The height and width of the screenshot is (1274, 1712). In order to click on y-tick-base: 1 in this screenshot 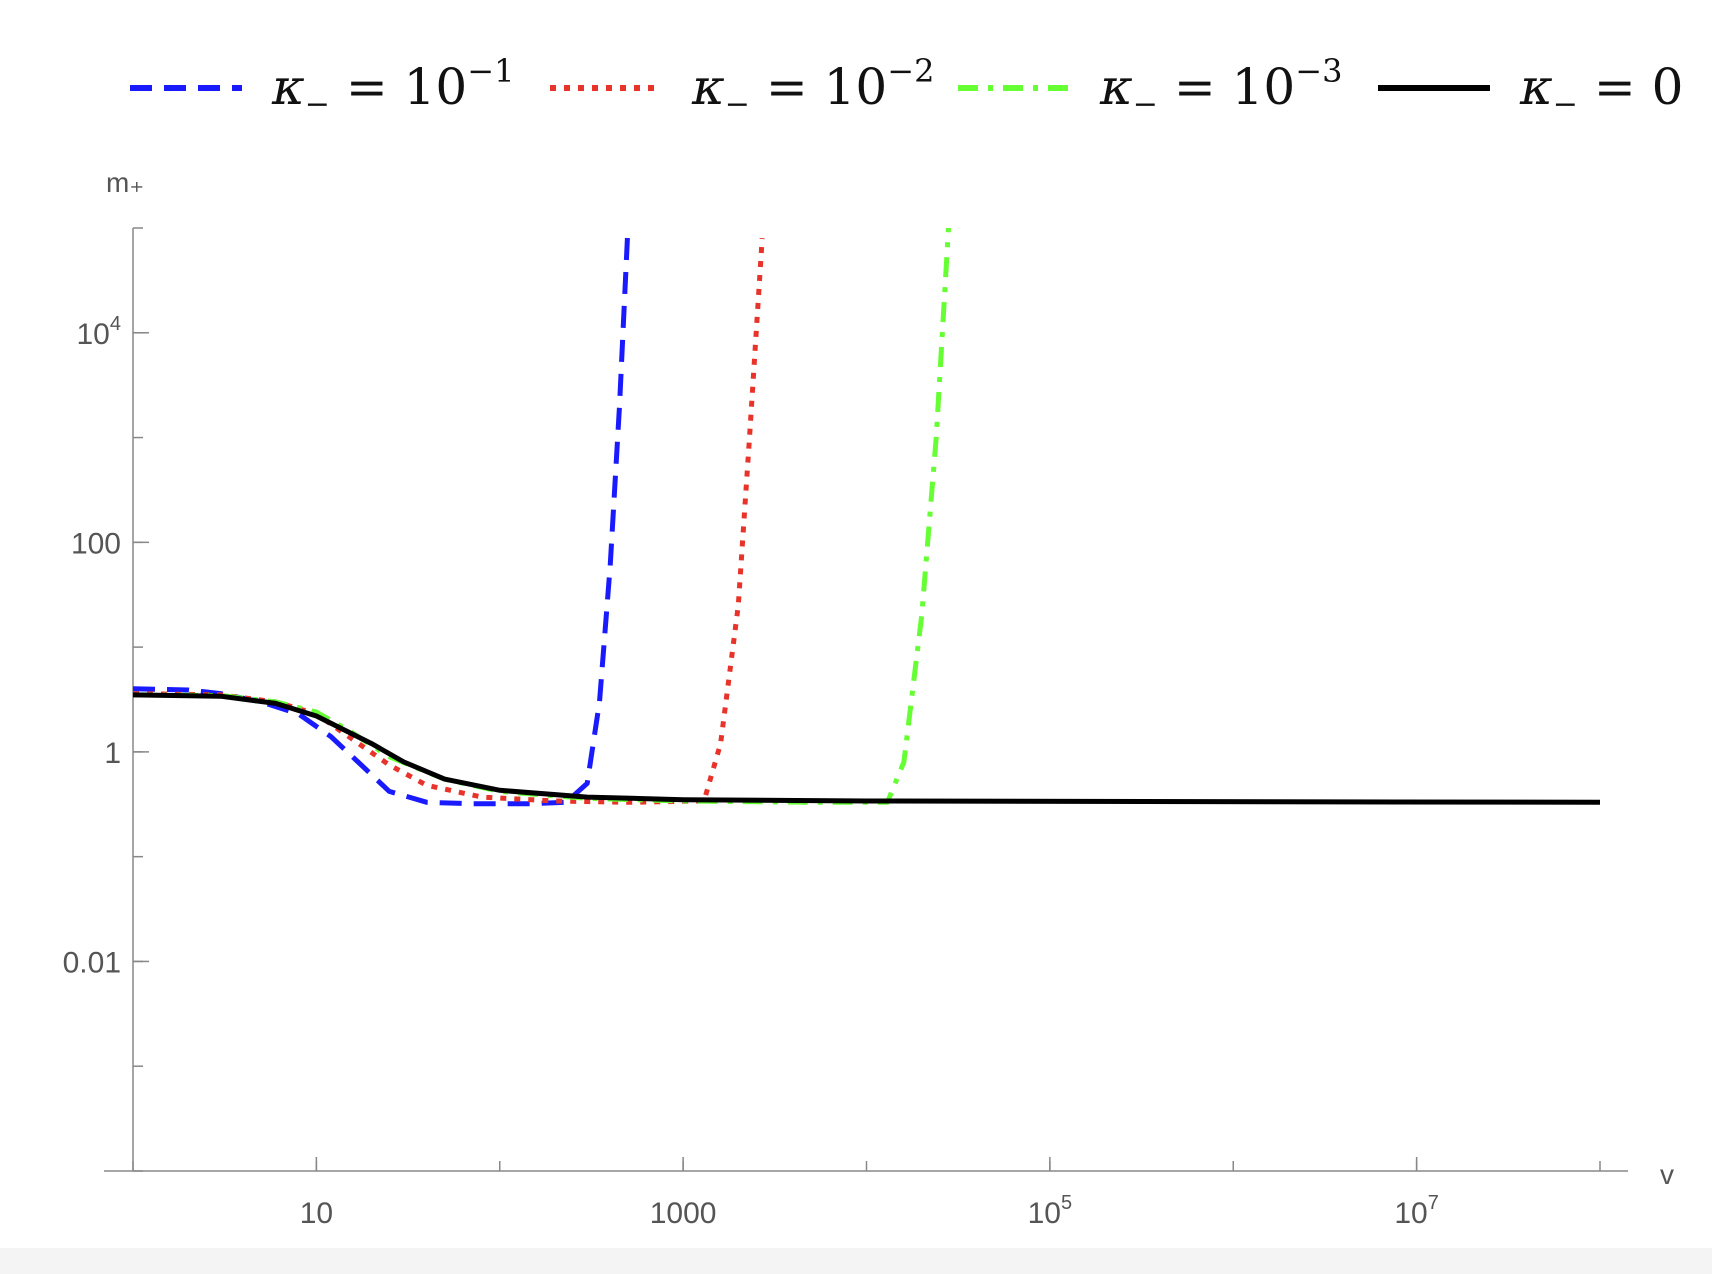, I will do `click(112, 753)`.